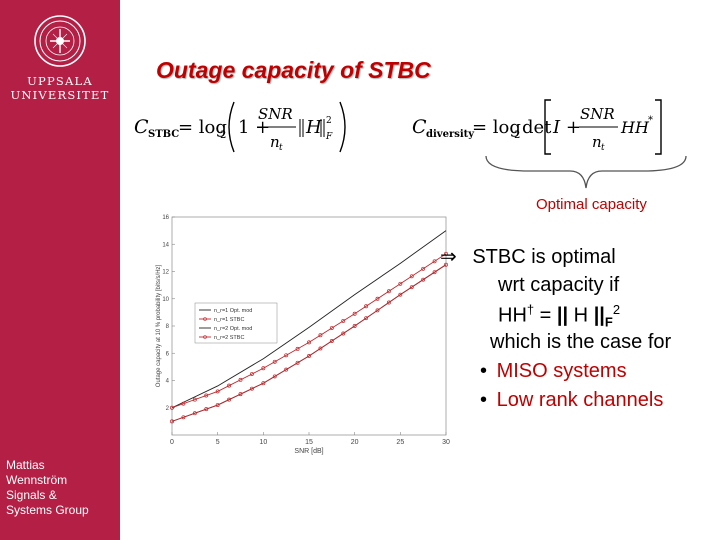 This screenshot has width=720, height=540. What do you see at coordinates (448, 257) in the screenshot?
I see `implies-arrow-icon: ⇒` at bounding box center [448, 257].